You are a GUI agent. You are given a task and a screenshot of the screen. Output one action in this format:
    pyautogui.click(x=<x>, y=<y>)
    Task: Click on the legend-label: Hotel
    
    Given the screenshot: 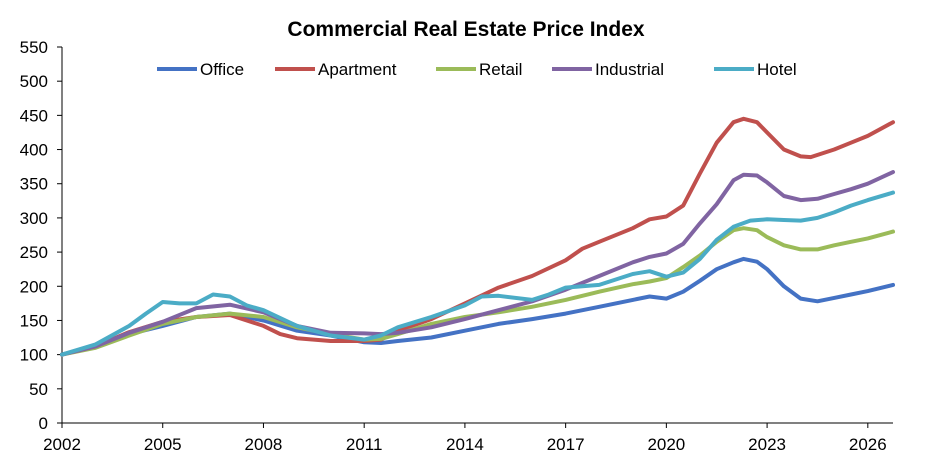 What is the action you would take?
    pyautogui.click(x=777, y=69)
    